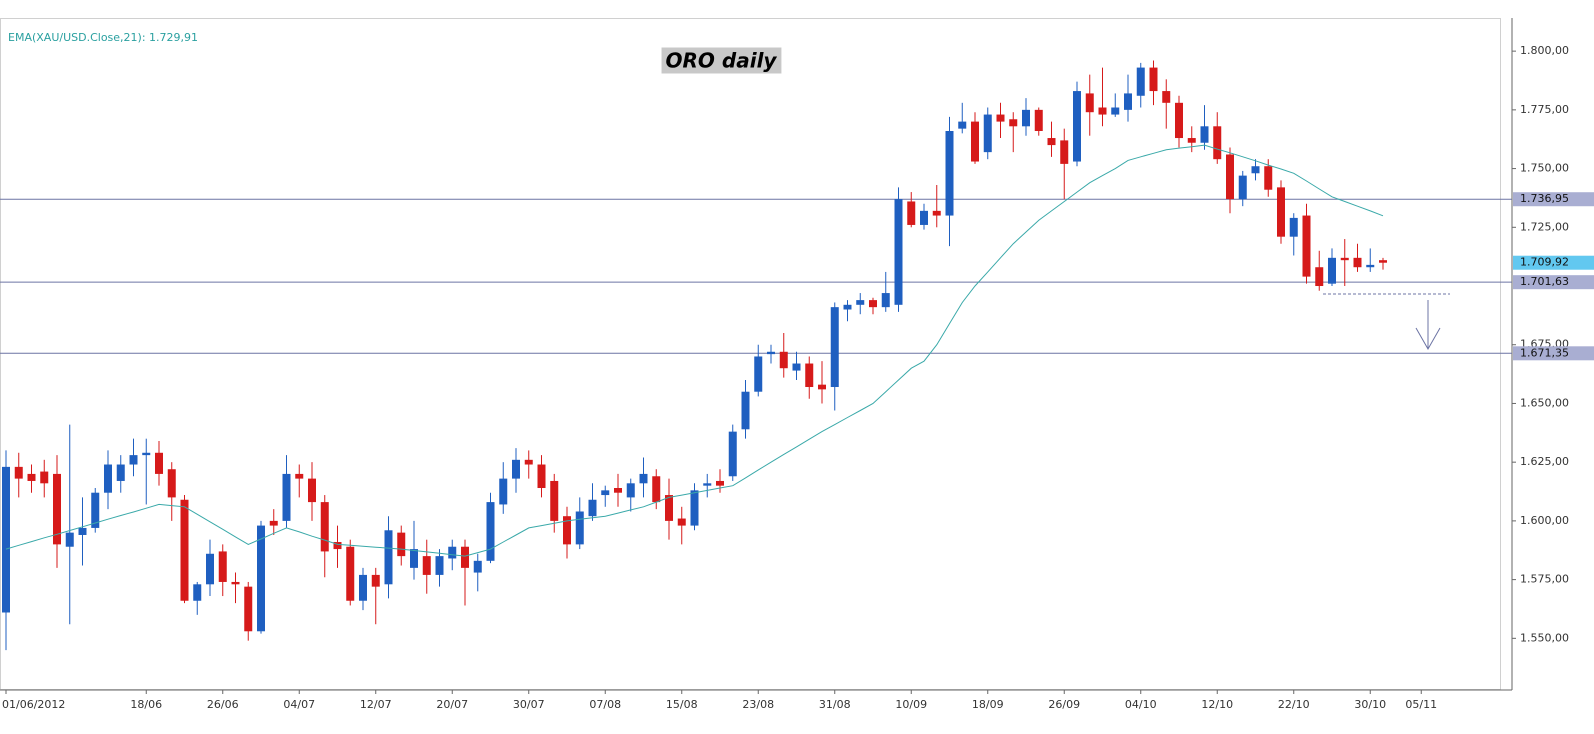 The image size is (1594, 734). Describe the element at coordinates (1544, 461) in the screenshot. I see `y-tick-label: 1.625,00` at that location.